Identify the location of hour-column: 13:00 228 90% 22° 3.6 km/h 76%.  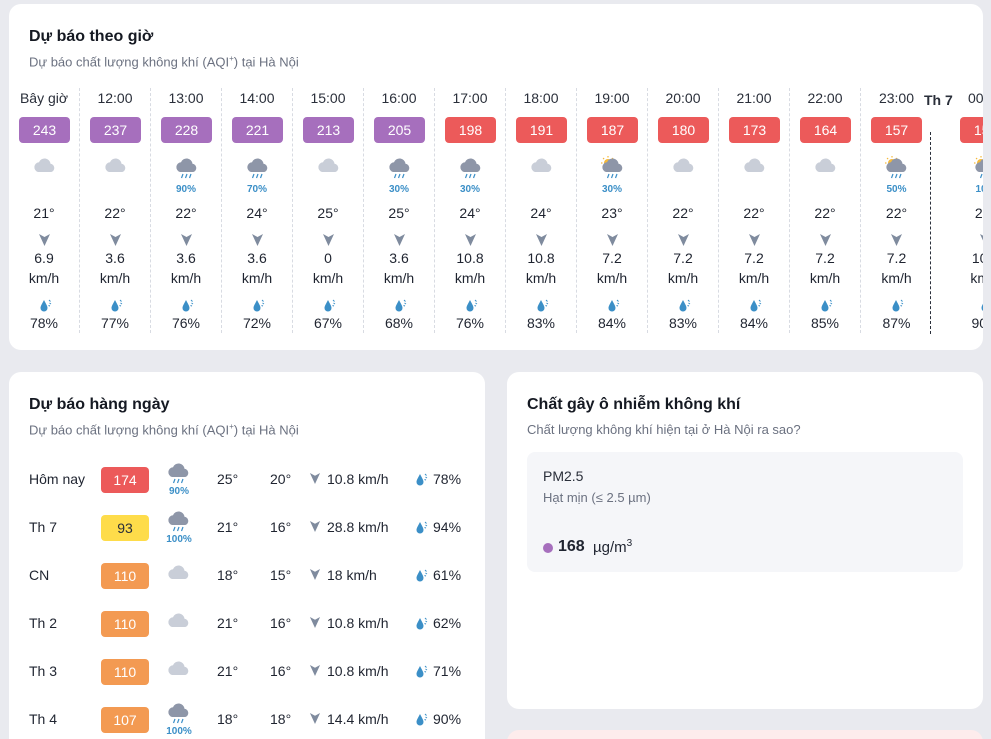
(186, 210).